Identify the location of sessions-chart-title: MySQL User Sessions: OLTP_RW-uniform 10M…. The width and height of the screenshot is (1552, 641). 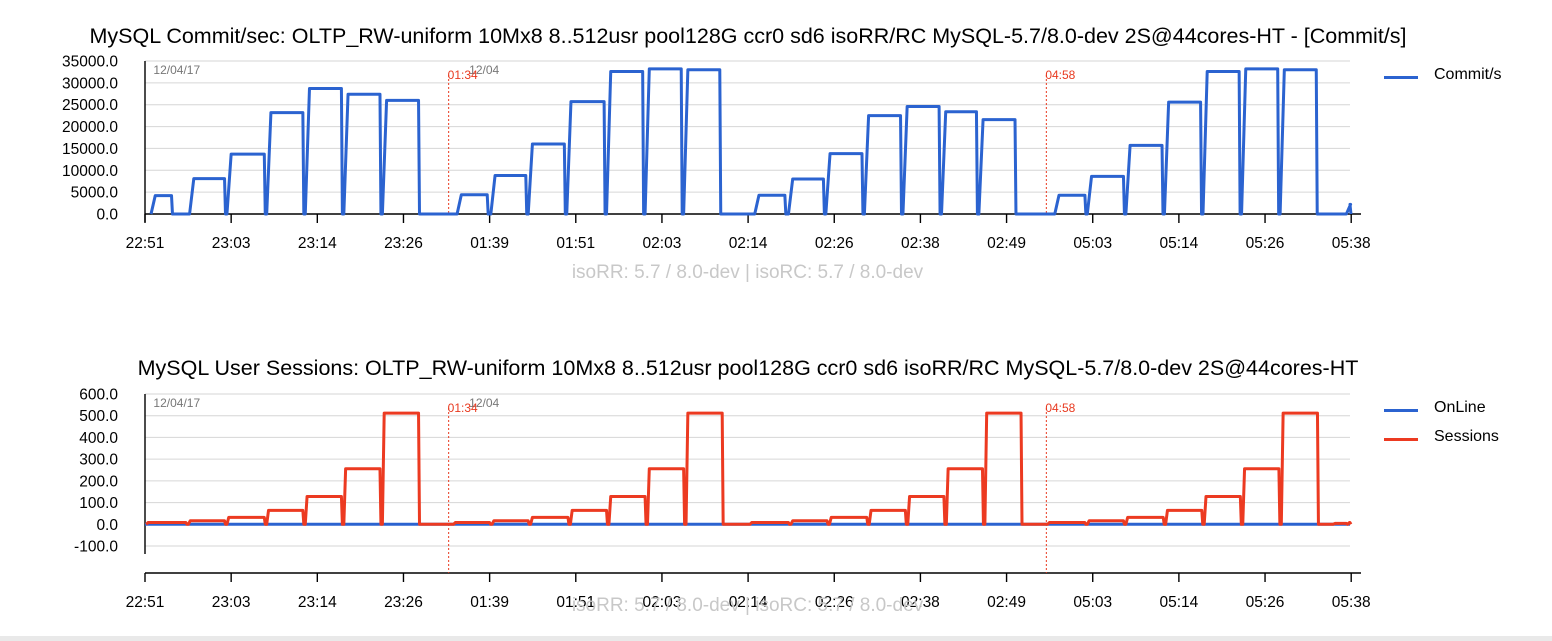
(748, 368).